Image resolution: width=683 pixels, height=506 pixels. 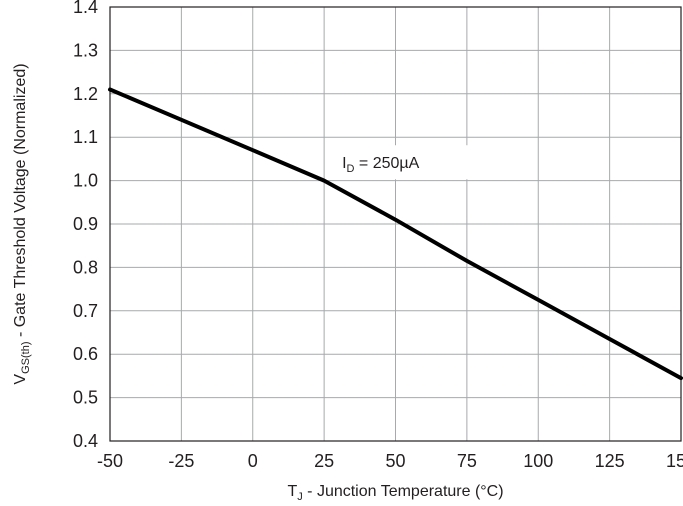 What do you see at coordinates (181, 461) in the screenshot?
I see `x-tick-label: -25` at bounding box center [181, 461].